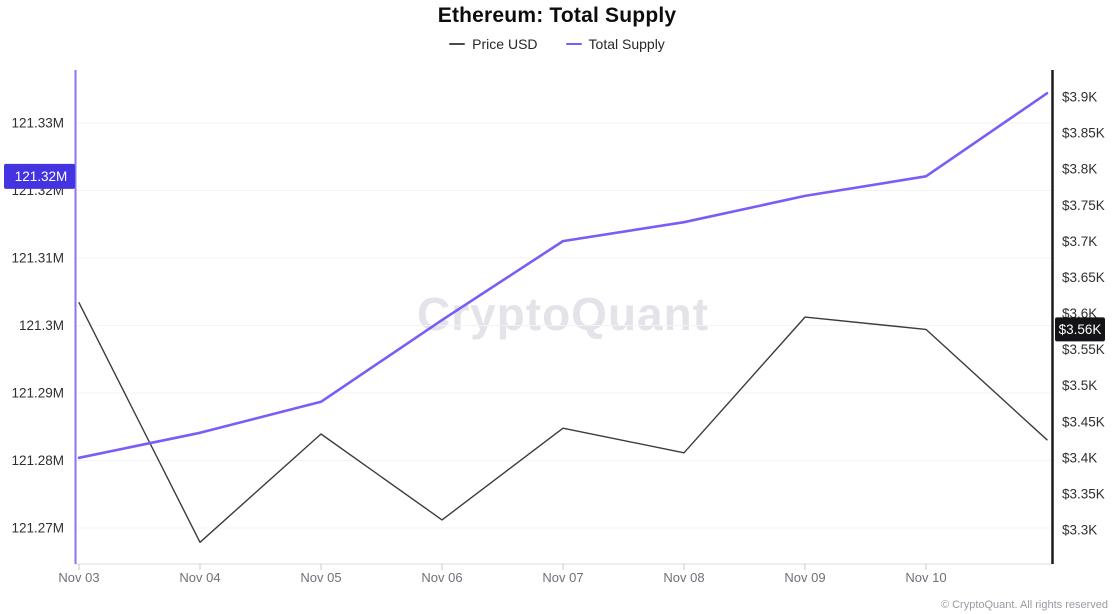 The image size is (1114, 614). Describe the element at coordinates (37, 123) in the screenshot. I see `left-axis-tick-label: 121.33M` at that location.